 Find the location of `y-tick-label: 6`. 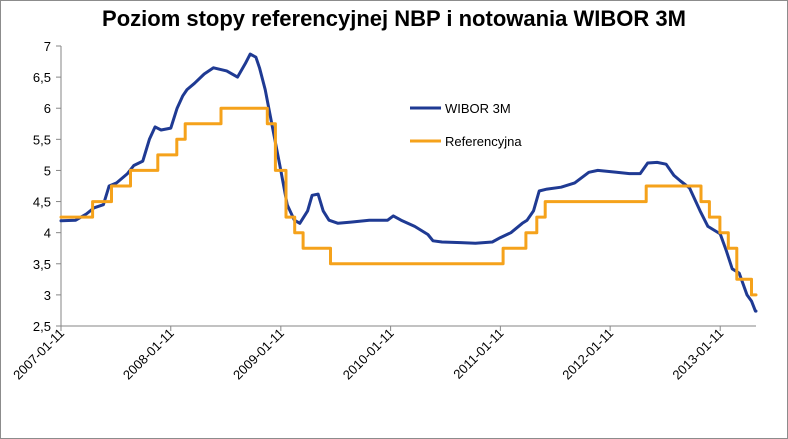

y-tick-label: 6 is located at coordinates (47, 108).